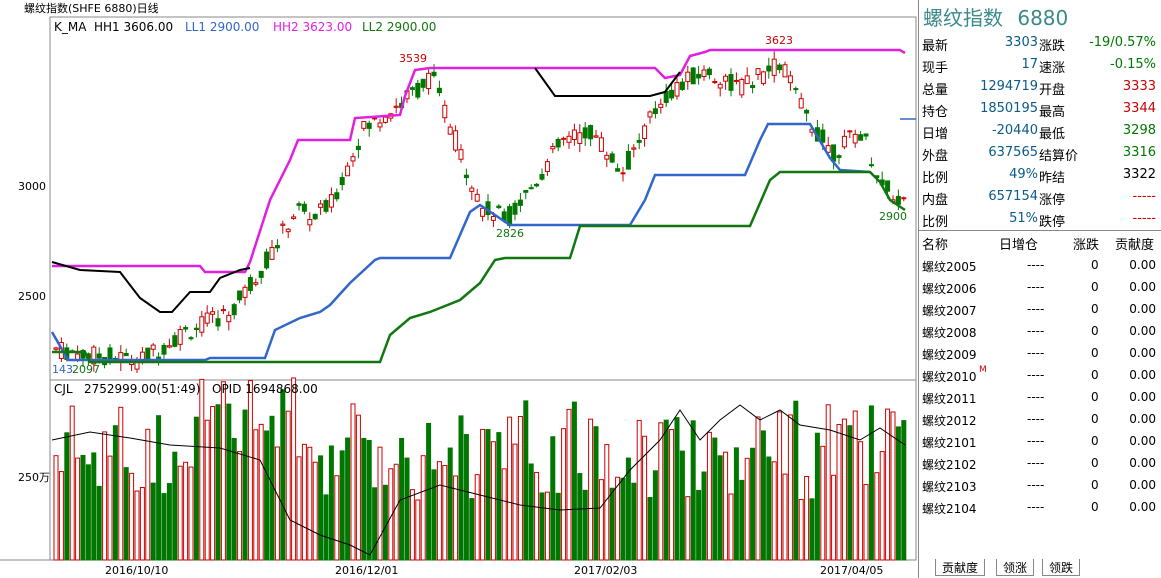 The image size is (1161, 578). I want to click on quote-value-right: -----, so click(1144, 218).